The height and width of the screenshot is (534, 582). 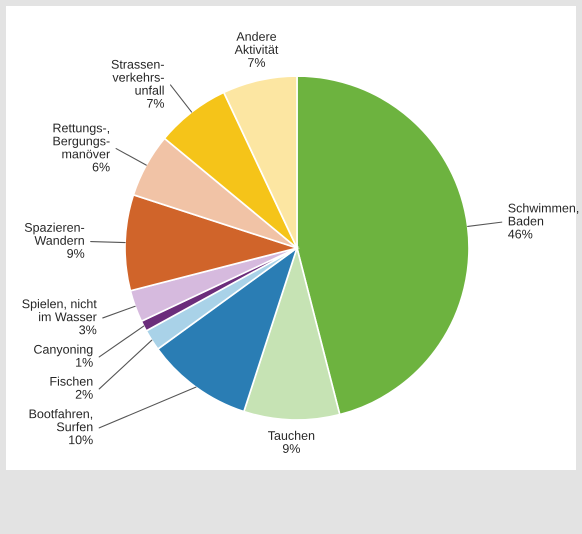 What do you see at coordinates (61, 420) in the screenshot?
I see `slice-label: Bootfahren, Surfen` at bounding box center [61, 420].